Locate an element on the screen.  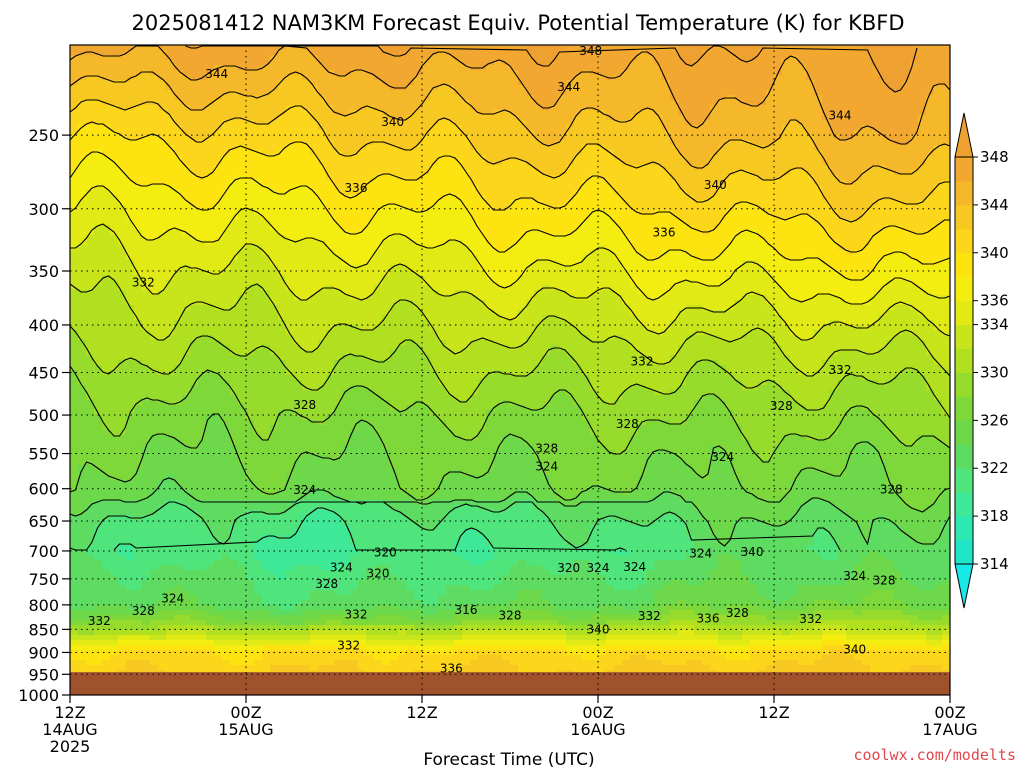
colorbar-tick-label: 326 is located at coordinates (994, 420).